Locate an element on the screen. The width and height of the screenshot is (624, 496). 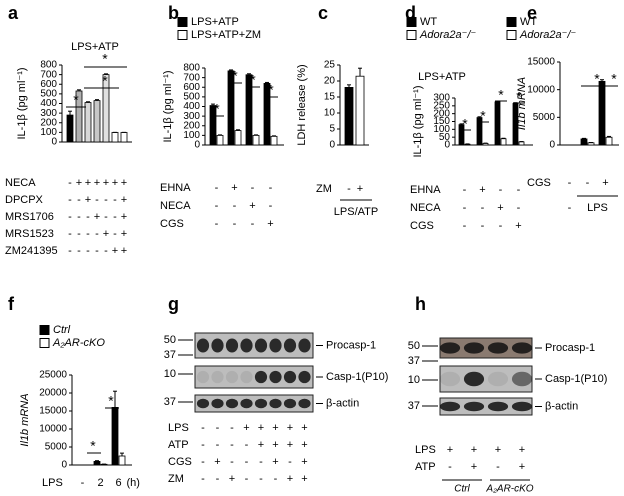
legend-label: Ctrl is located at coordinates (62, 330).